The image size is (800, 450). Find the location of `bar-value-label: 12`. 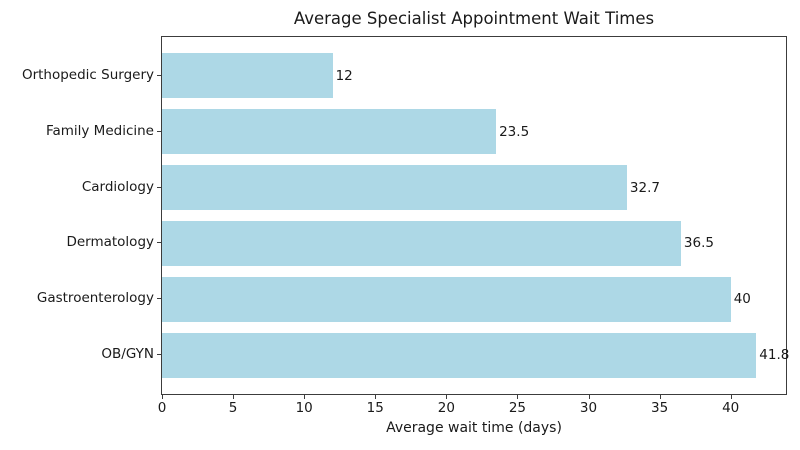

bar-value-label: 12 is located at coordinates (344, 75).